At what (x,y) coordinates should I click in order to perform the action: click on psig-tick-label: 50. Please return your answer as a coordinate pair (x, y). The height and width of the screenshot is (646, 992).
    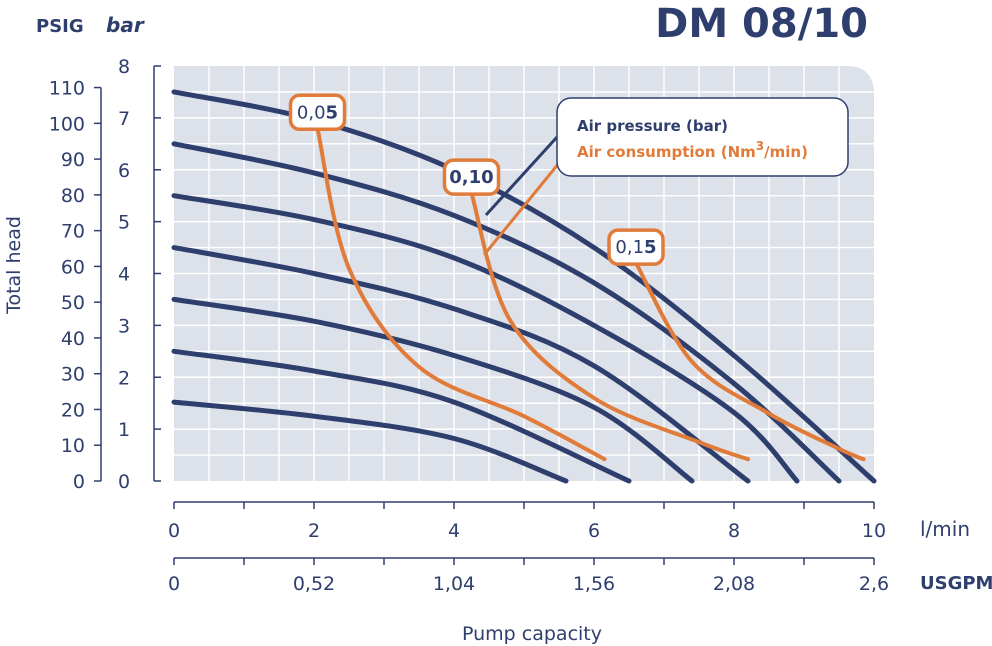
    Looking at the image, I should click on (73, 303).